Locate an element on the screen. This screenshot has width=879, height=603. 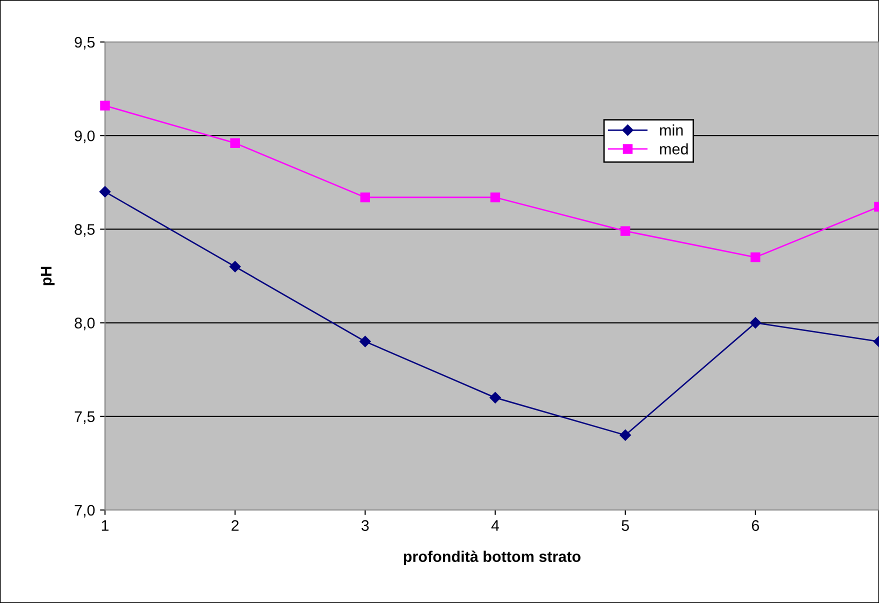
y-tick-label: 9,0 is located at coordinates (84, 137).